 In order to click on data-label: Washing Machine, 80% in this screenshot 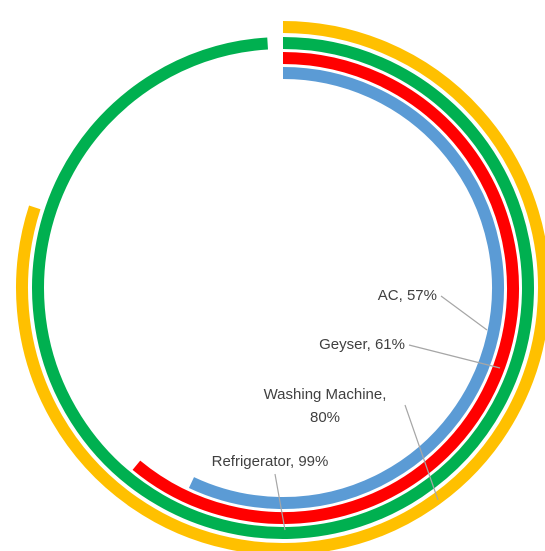, I will do `click(325, 406)`.